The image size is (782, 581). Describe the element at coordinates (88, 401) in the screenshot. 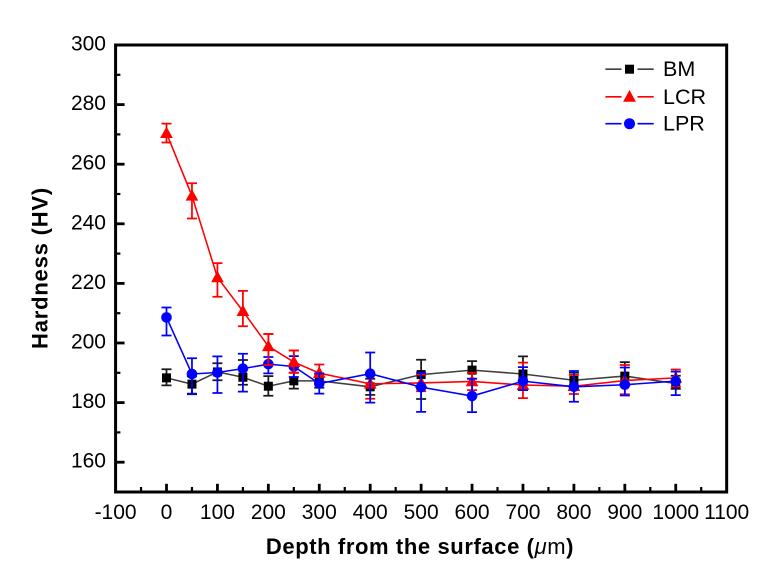

I see `svg-text: 180` at that location.